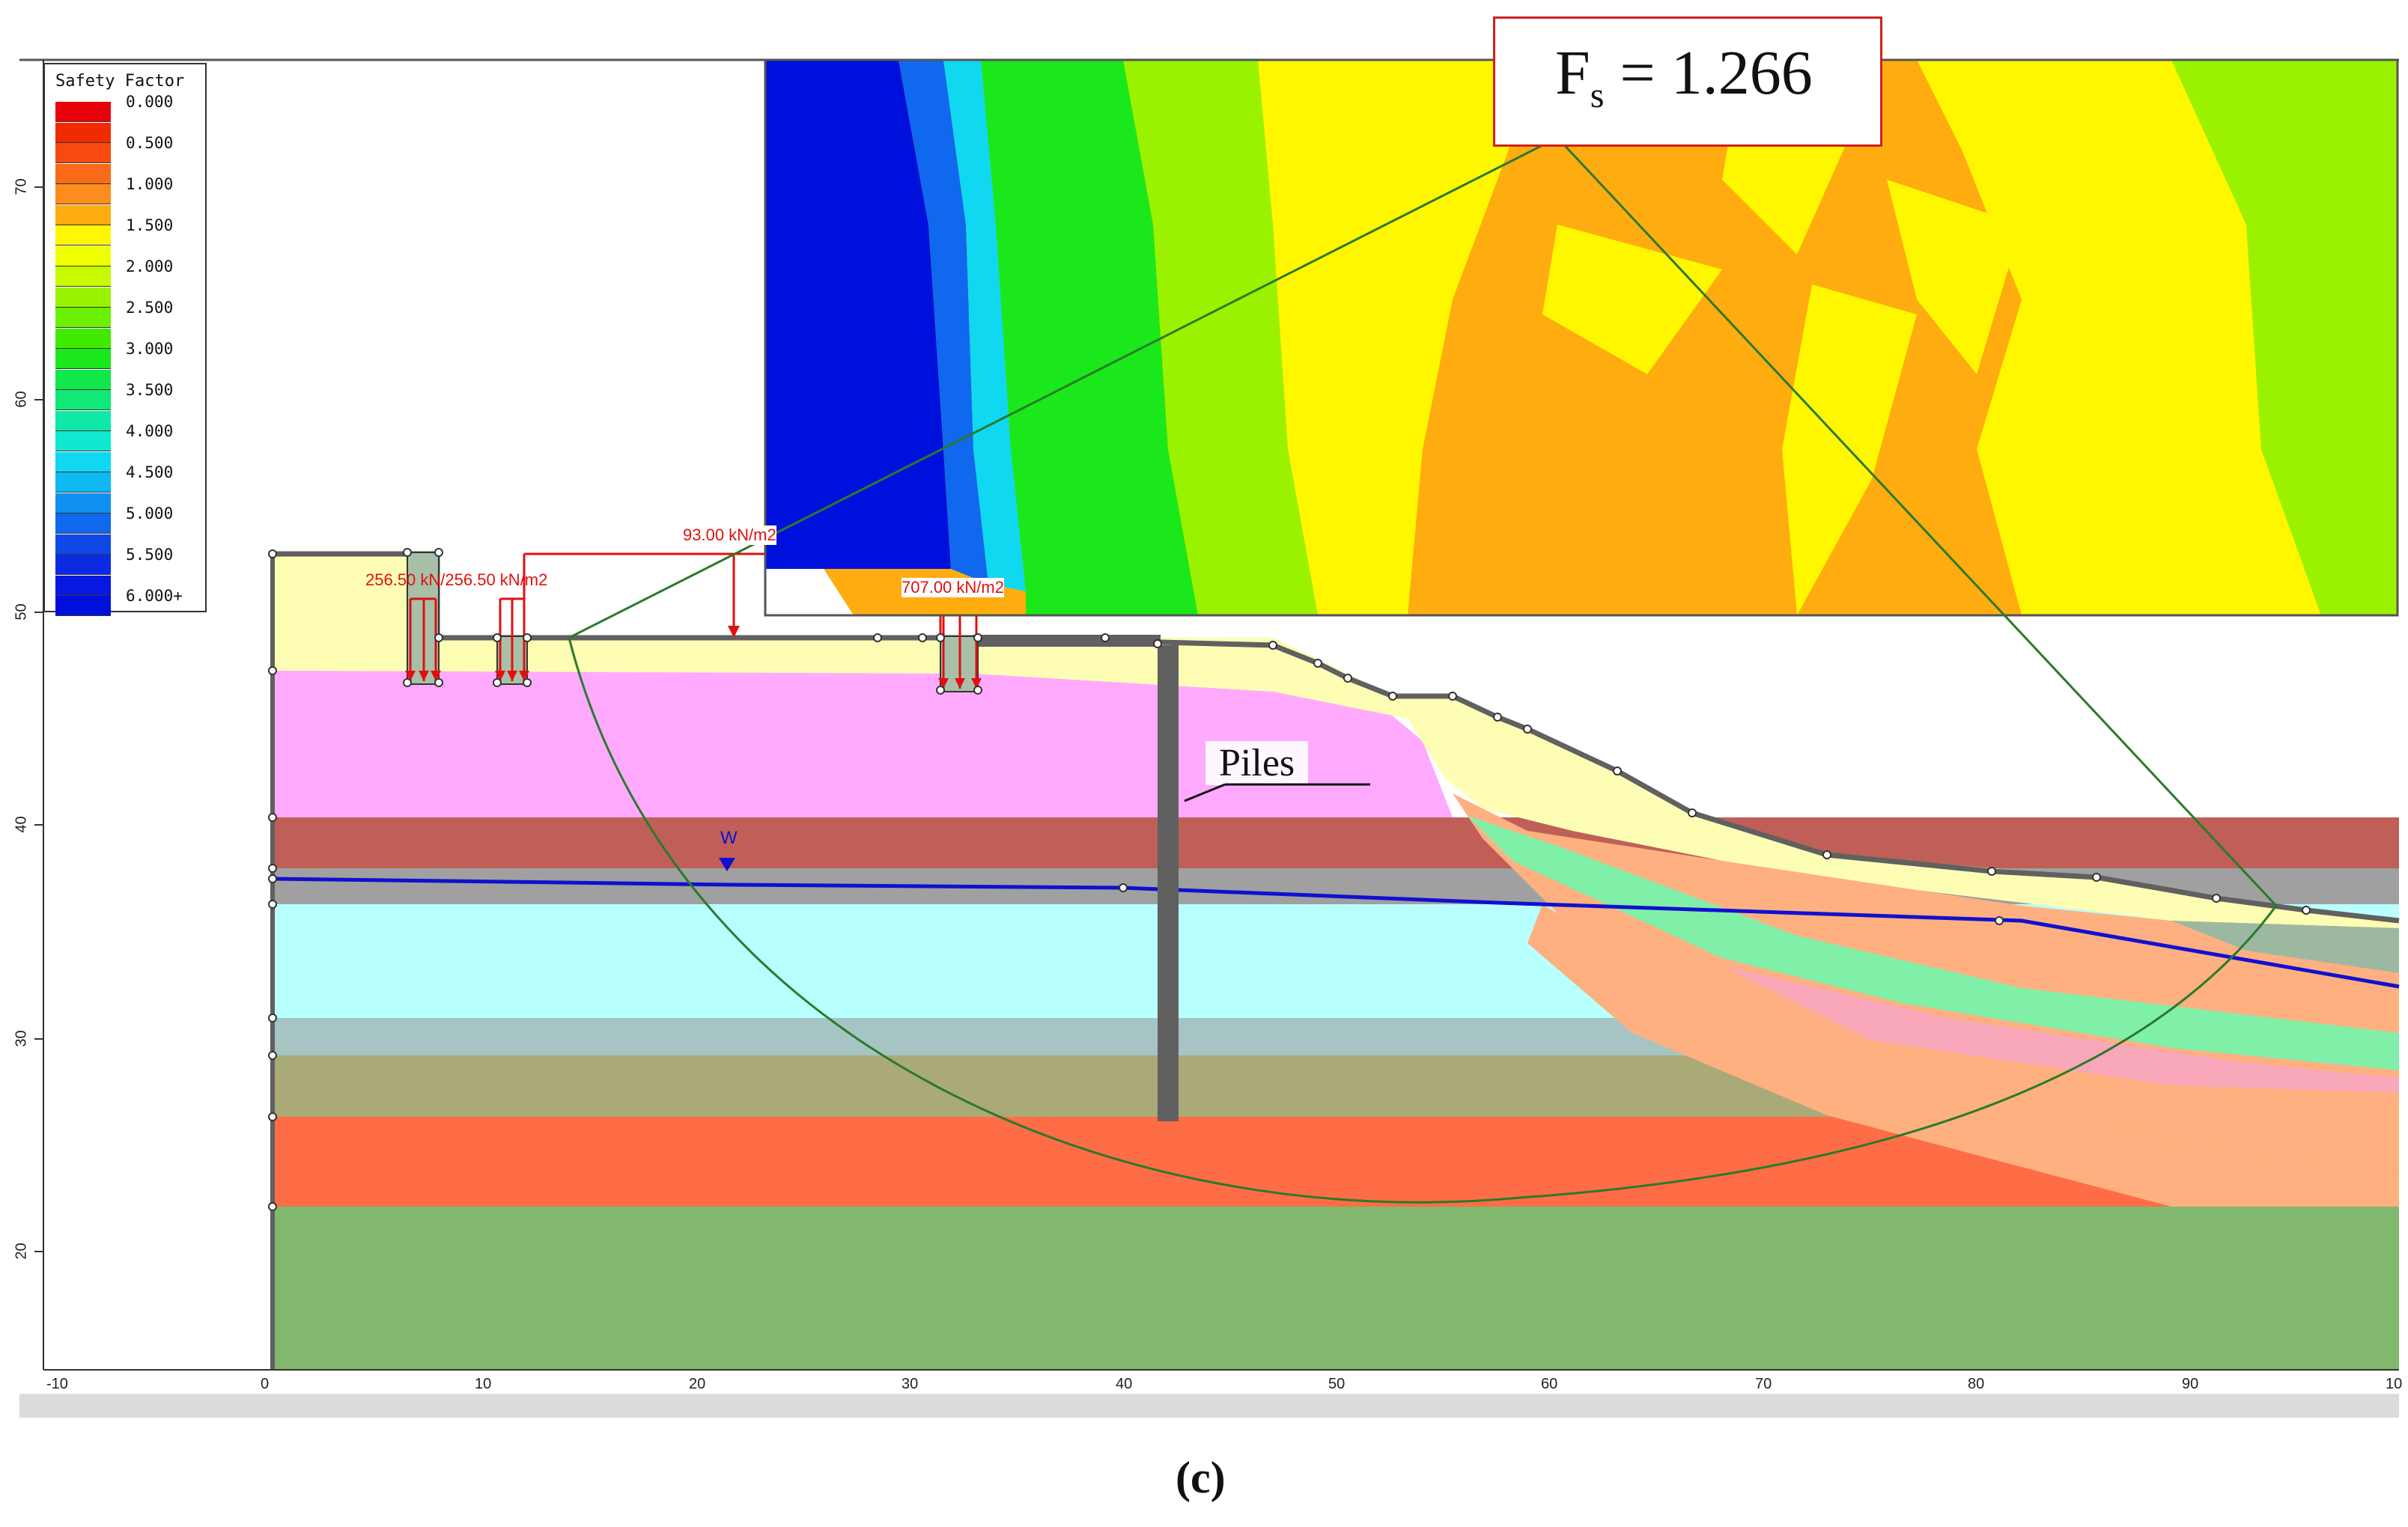 This screenshot has height=1527, width=2408. I want to click on strip-load-label: 93.00 kN/m2, so click(729, 535).